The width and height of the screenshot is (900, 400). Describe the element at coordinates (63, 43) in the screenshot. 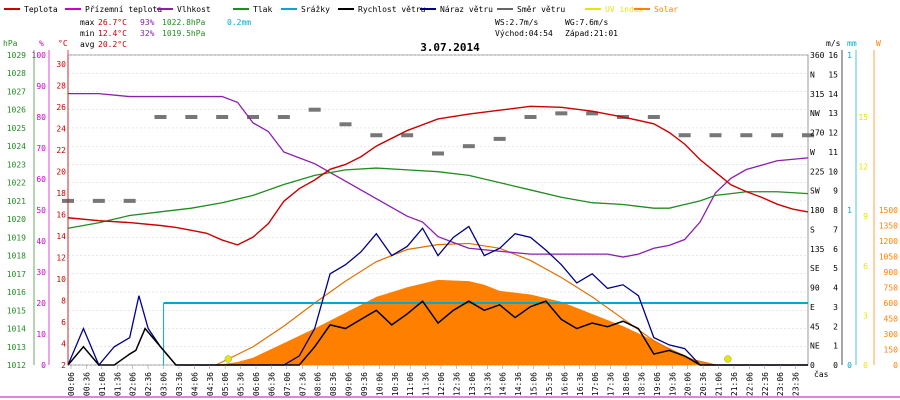

I see `c-unit: °C` at that location.